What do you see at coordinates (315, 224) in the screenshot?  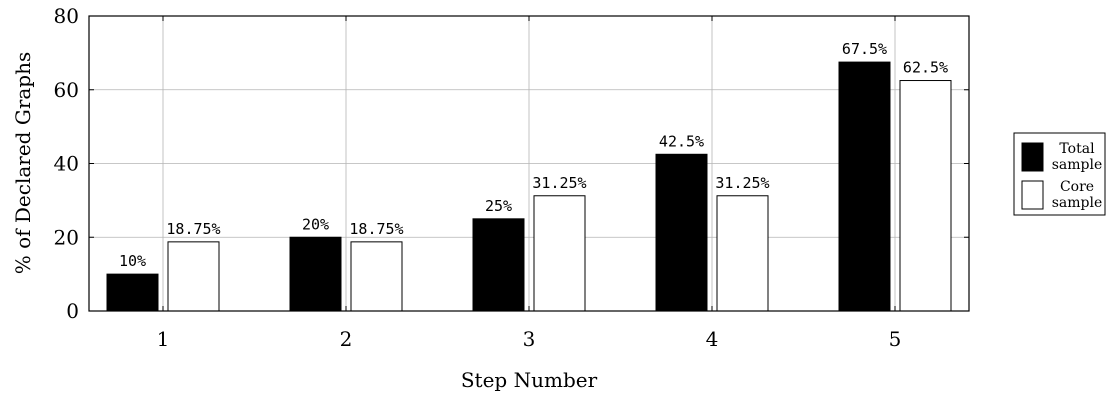 I see `data-label: 20%` at bounding box center [315, 224].